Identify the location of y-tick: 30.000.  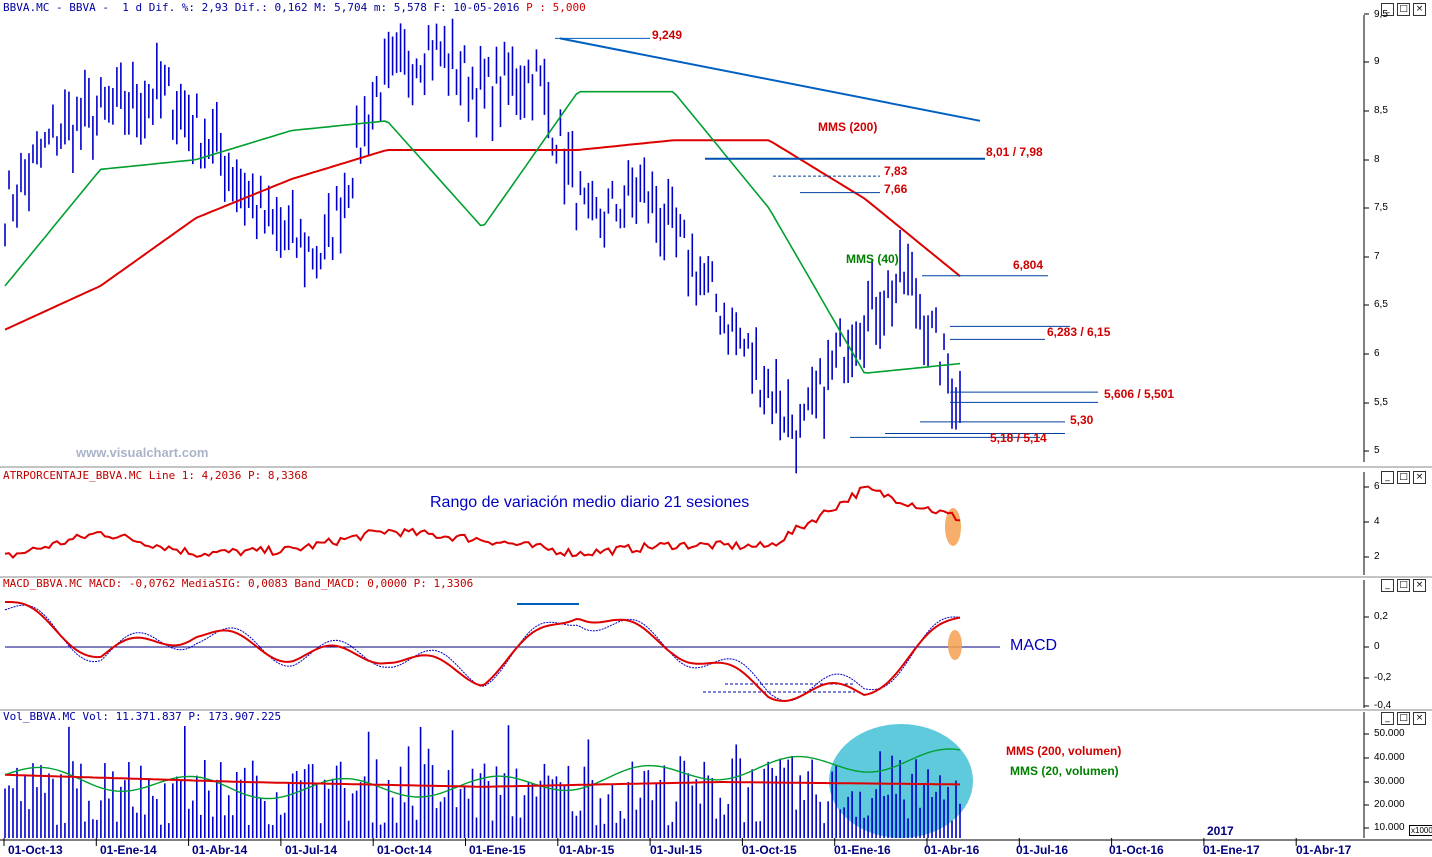
(1389, 781).